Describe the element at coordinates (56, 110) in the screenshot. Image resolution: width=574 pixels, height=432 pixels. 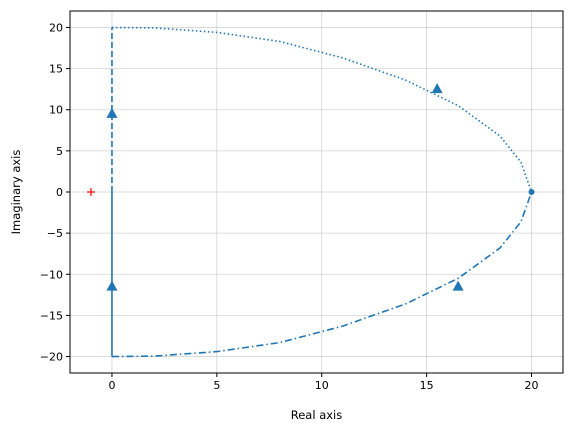
I see `y-tick-label: 10` at that location.